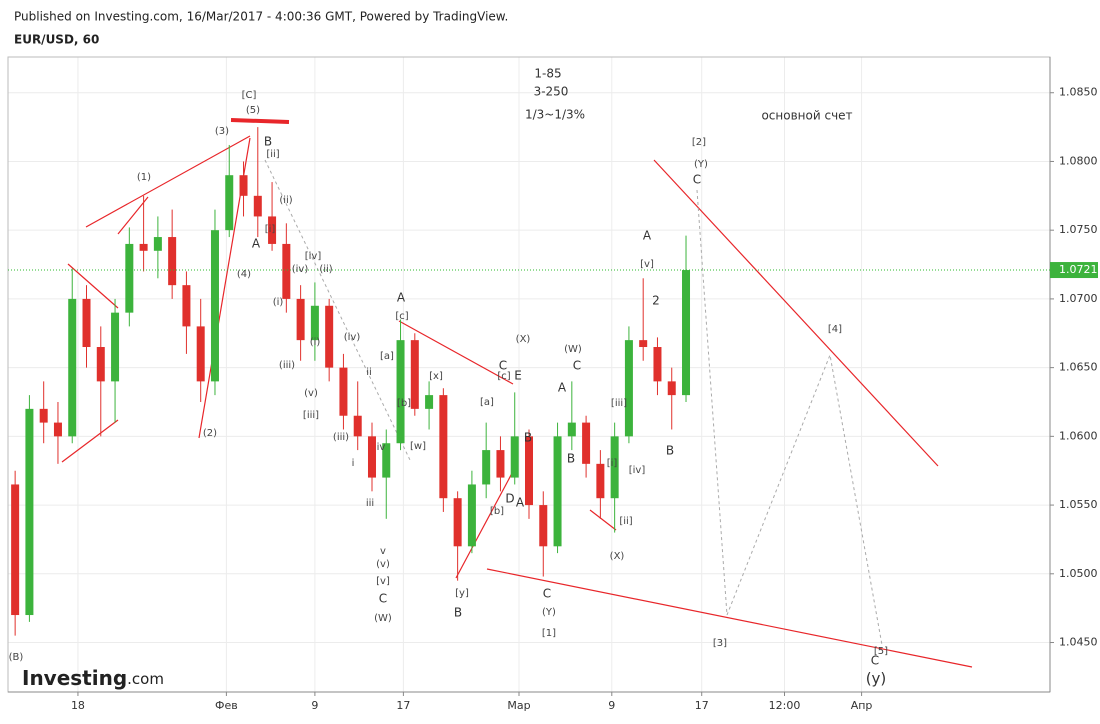 Image resolution: width=1100 pixels, height=724 pixels. Describe the element at coordinates (56, 40) in the screenshot. I see `symbol: EUR/USD, 60` at that location.